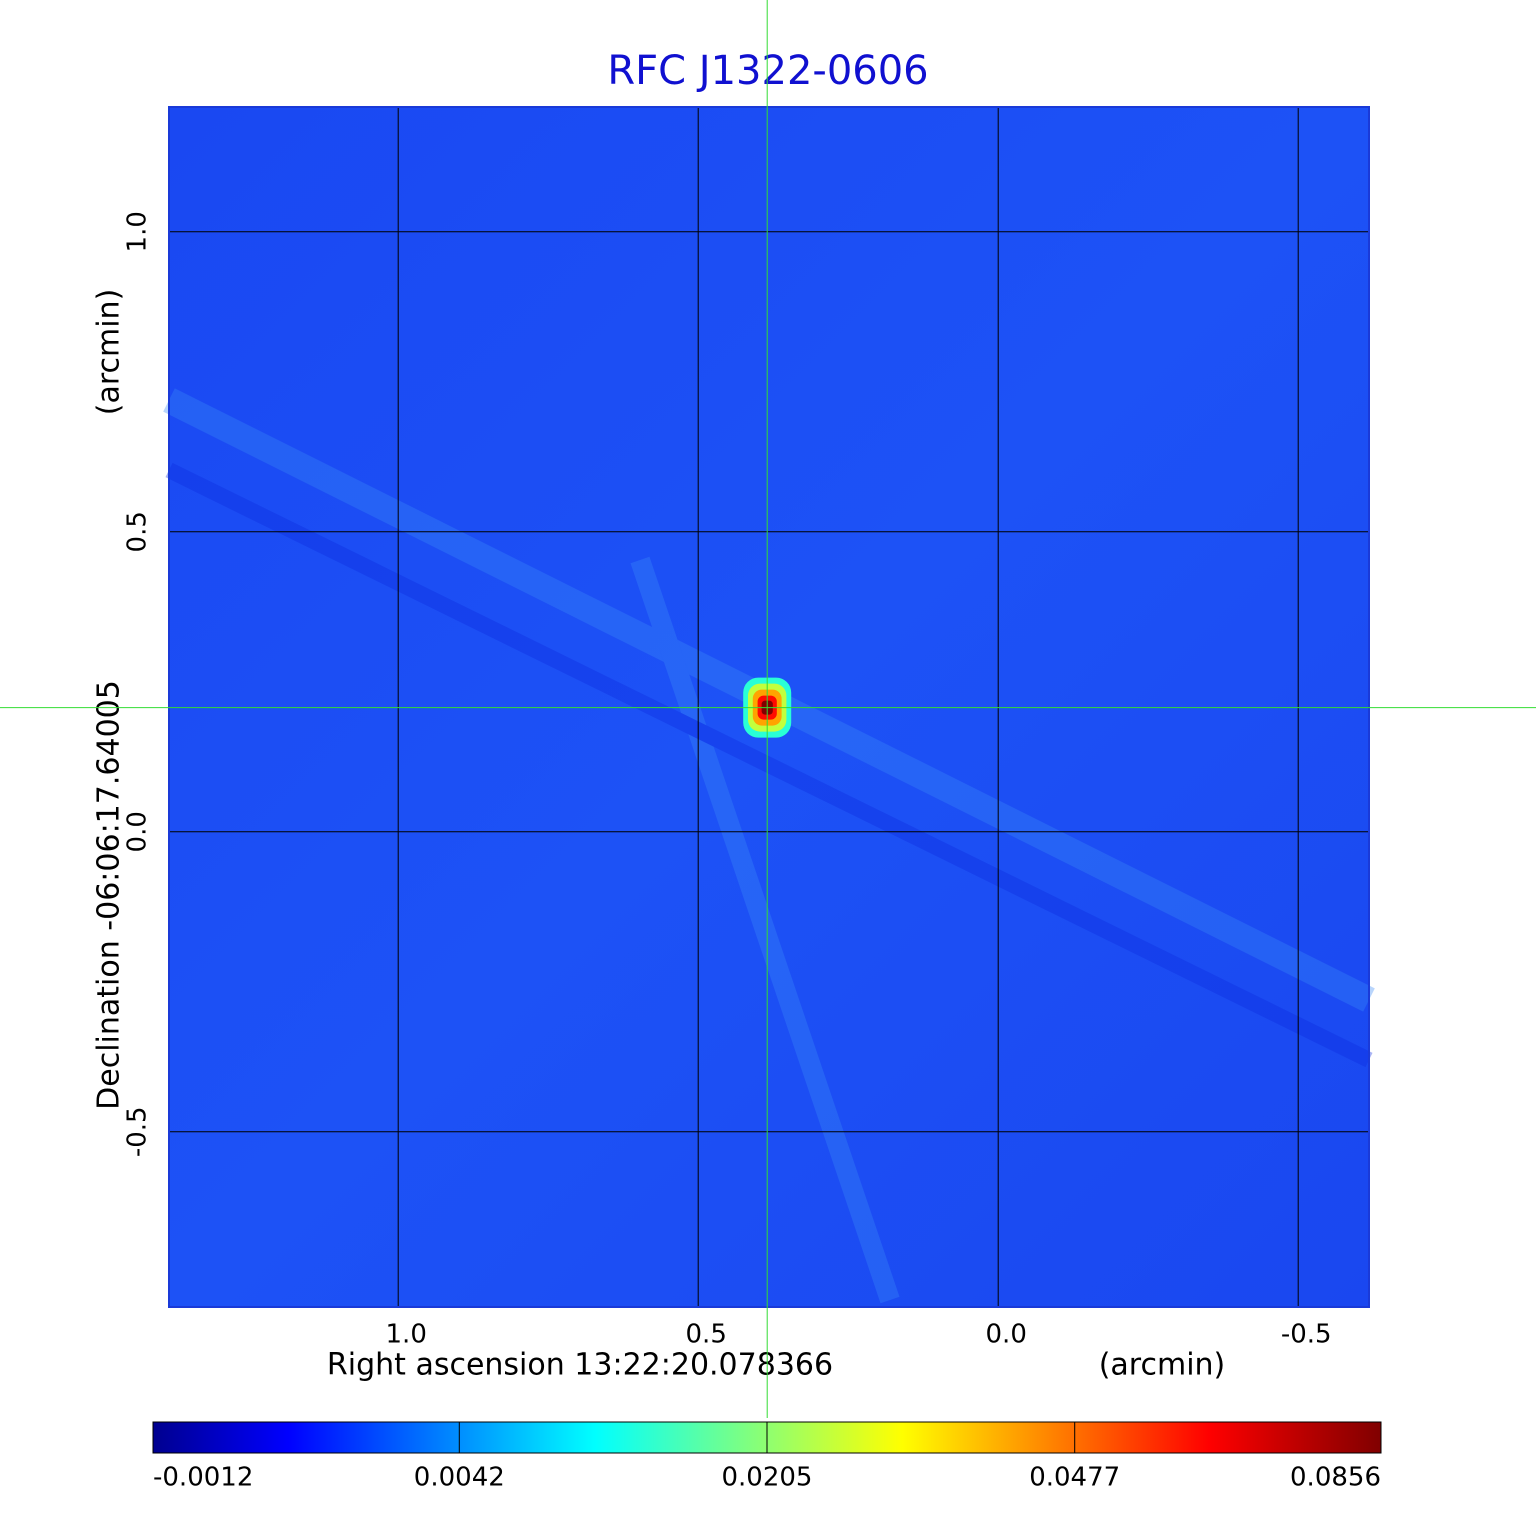 The image size is (1536, 1515). Describe the element at coordinates (138, 531) in the screenshot. I see `y-tick-label: 0.5` at that location.